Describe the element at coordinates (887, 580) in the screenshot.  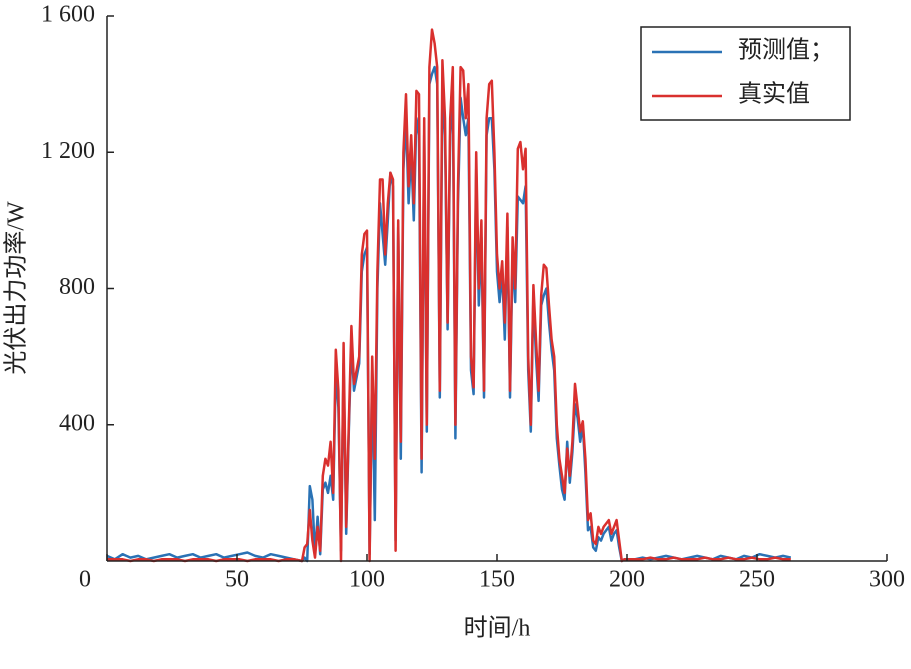
I see `x-tick-label: 300` at that location.